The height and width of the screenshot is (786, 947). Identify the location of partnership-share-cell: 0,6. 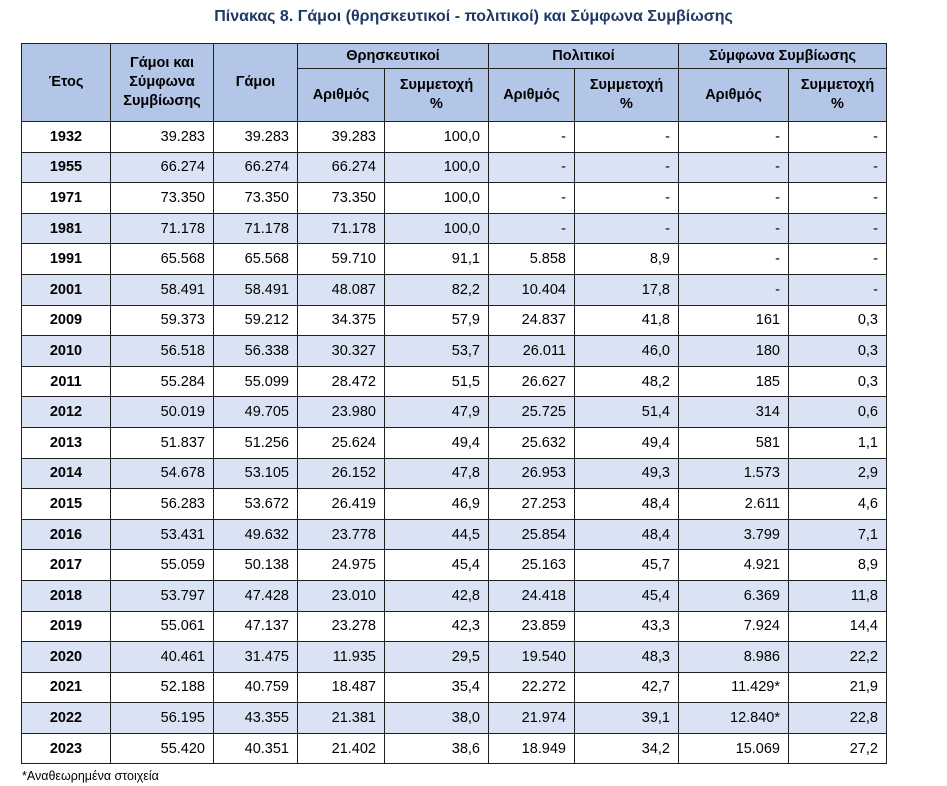
(837, 412).